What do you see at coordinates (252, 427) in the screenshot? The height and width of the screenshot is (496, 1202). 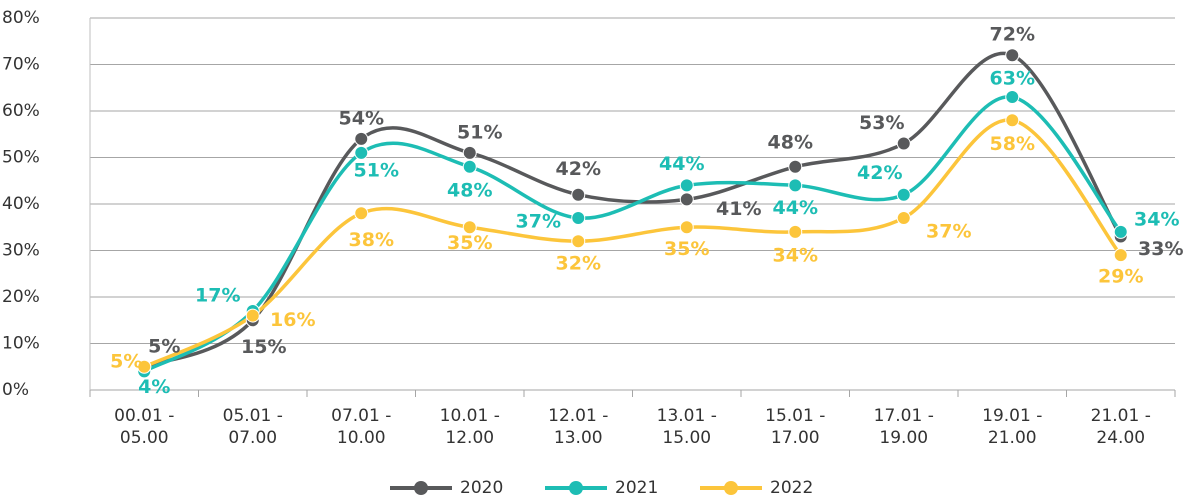 I see `x-tick-label: 05.01 - 07.00` at bounding box center [252, 427].